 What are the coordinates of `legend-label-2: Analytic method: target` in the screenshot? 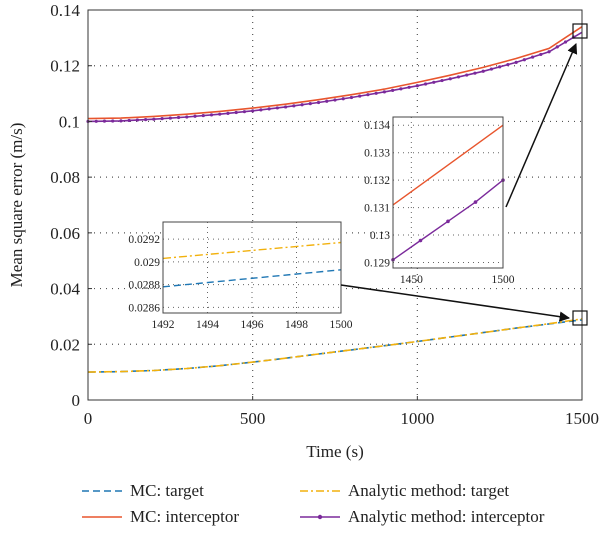 It's located at (428, 490).